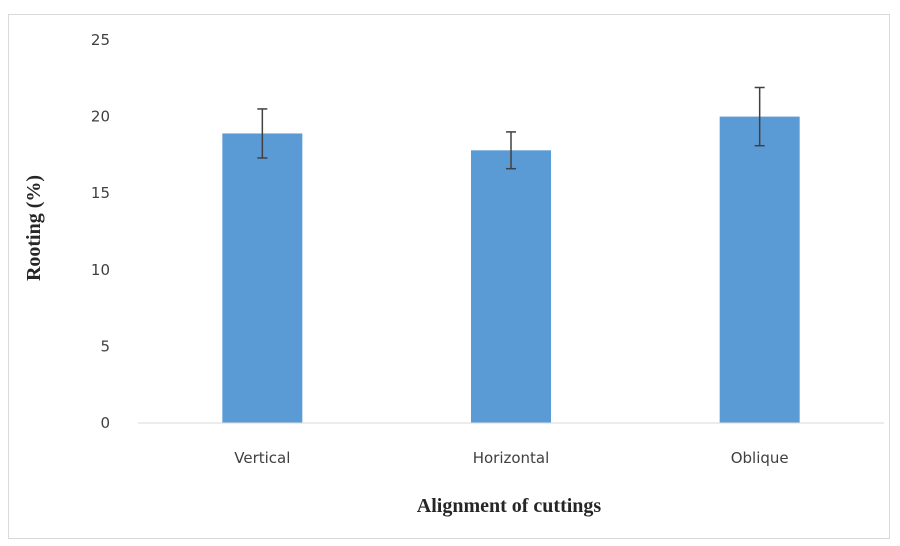 This screenshot has height=546, width=900. I want to click on y-tick-label: 5, so click(105, 346).